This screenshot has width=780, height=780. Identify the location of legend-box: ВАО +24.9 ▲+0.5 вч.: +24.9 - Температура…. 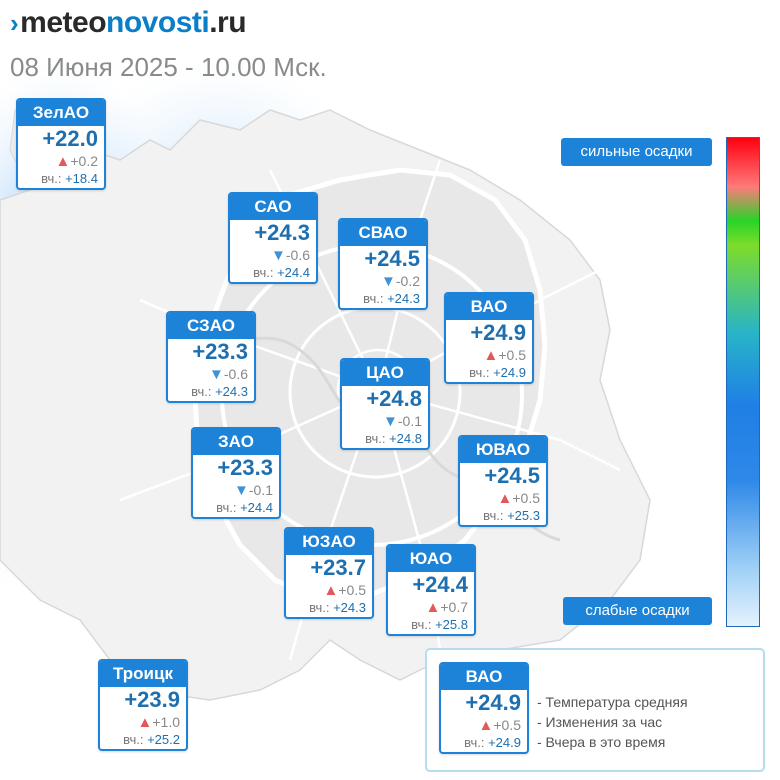
(595, 710).